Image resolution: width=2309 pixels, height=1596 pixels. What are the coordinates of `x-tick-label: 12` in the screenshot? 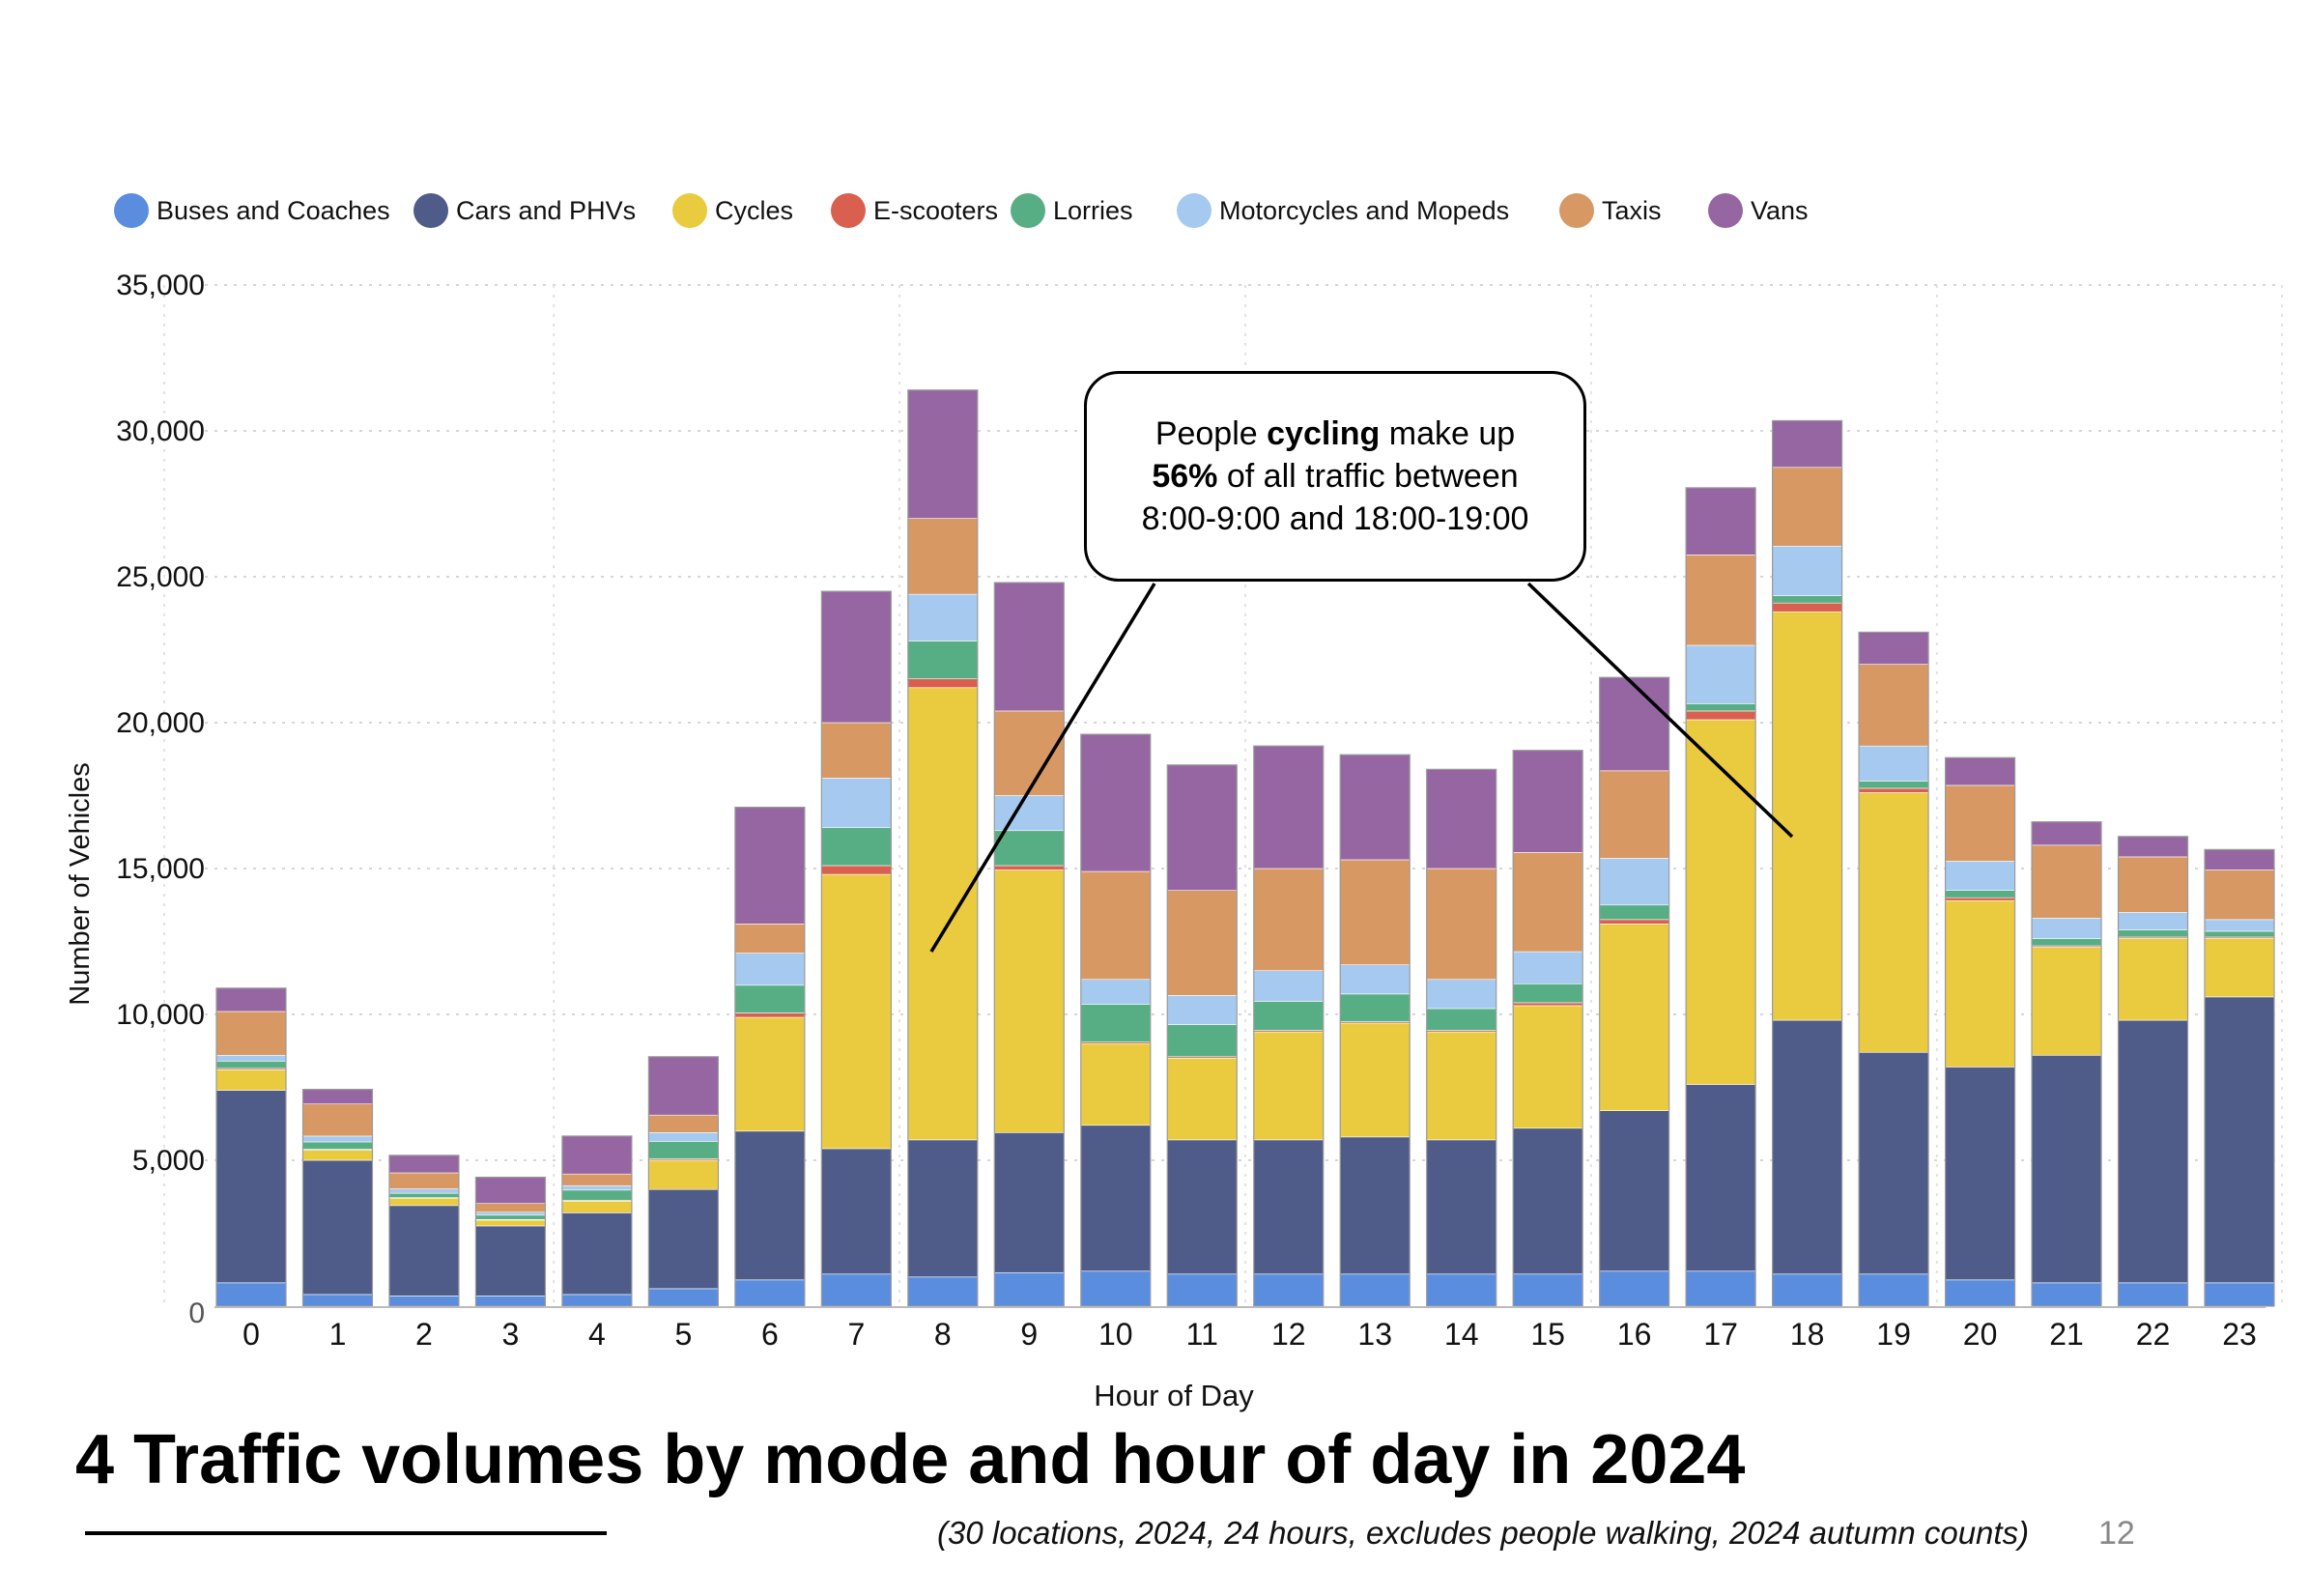 It's located at (1288, 1334).